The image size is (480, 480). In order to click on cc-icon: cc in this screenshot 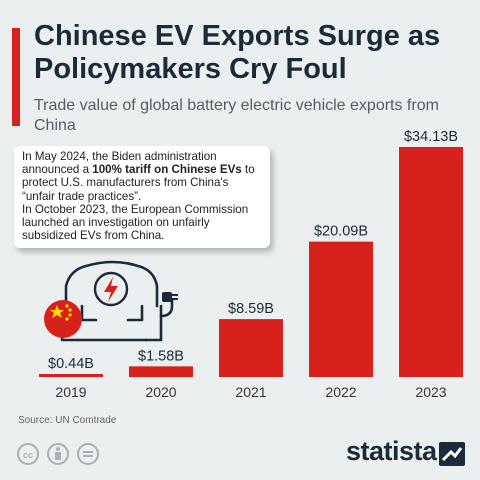, I will do `click(28, 454)`.